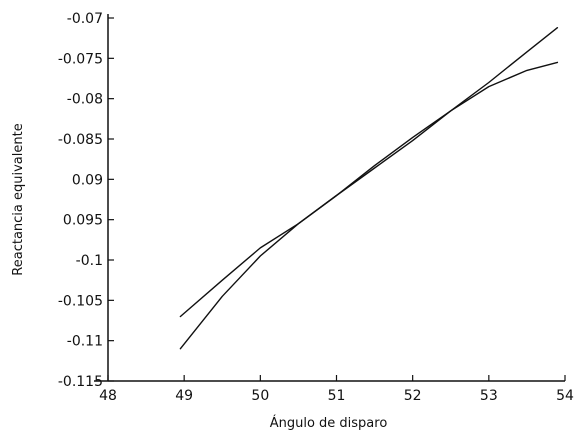 This screenshot has width=581, height=437. Describe the element at coordinates (80, 59) in the screenshot. I see `y-tick-label: -0.075` at that location.